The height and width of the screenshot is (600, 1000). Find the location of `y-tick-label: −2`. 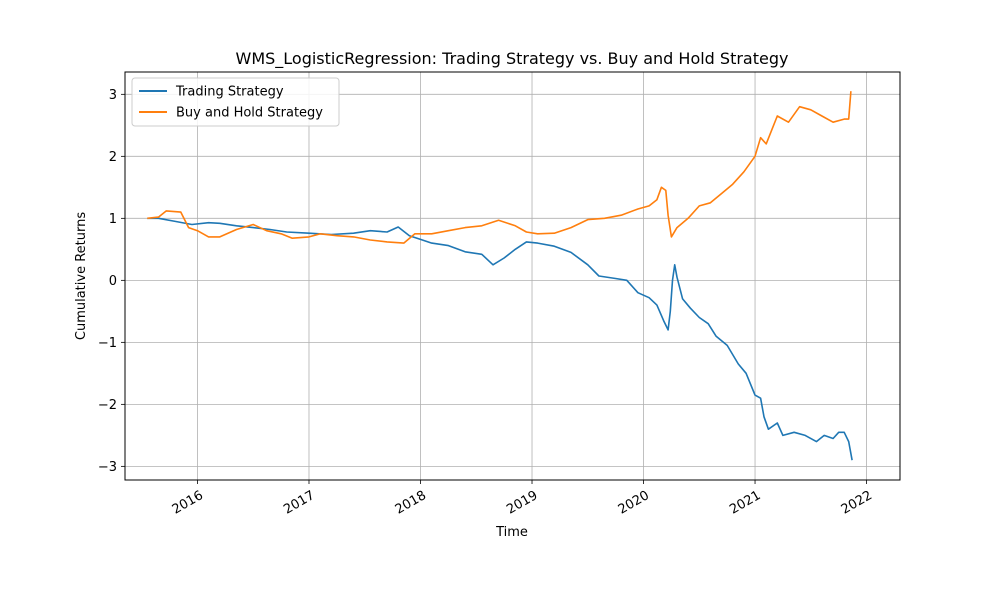

y-tick-label: −2 is located at coordinates (107, 405).